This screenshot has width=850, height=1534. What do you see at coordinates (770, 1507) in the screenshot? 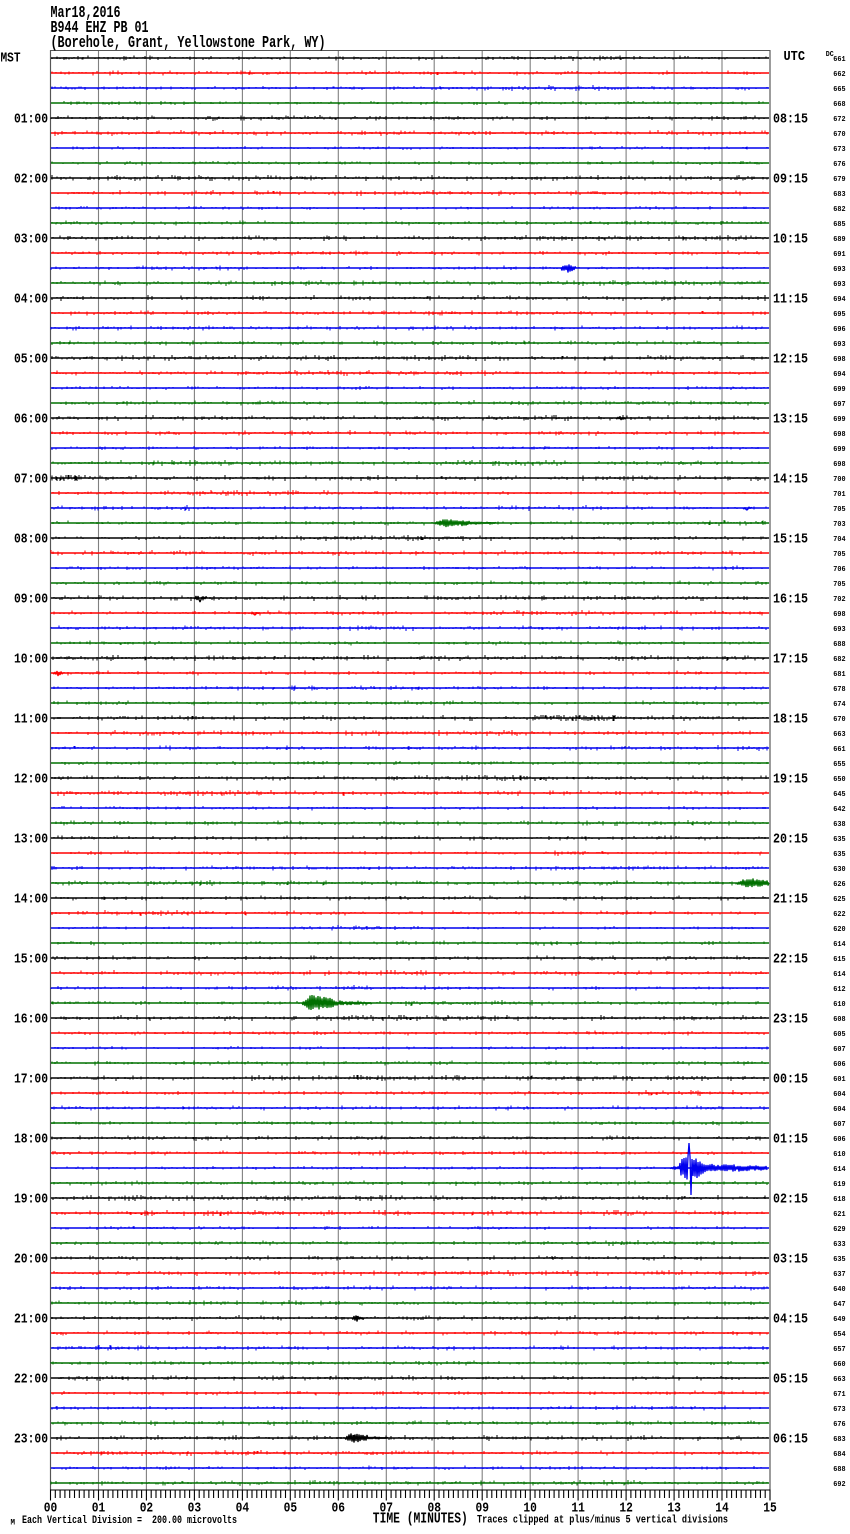
I see `svg-text: 15` at bounding box center [770, 1507].